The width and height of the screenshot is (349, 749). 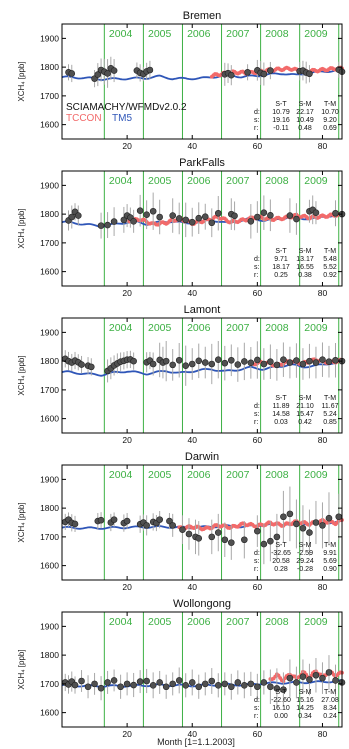 I want to click on stats-value: 10.79, so click(x=281, y=112).